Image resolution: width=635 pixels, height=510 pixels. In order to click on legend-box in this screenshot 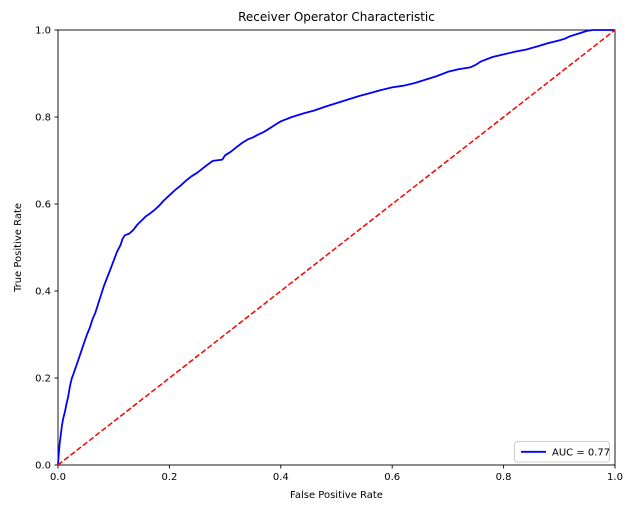, I will do `click(562, 452)`.